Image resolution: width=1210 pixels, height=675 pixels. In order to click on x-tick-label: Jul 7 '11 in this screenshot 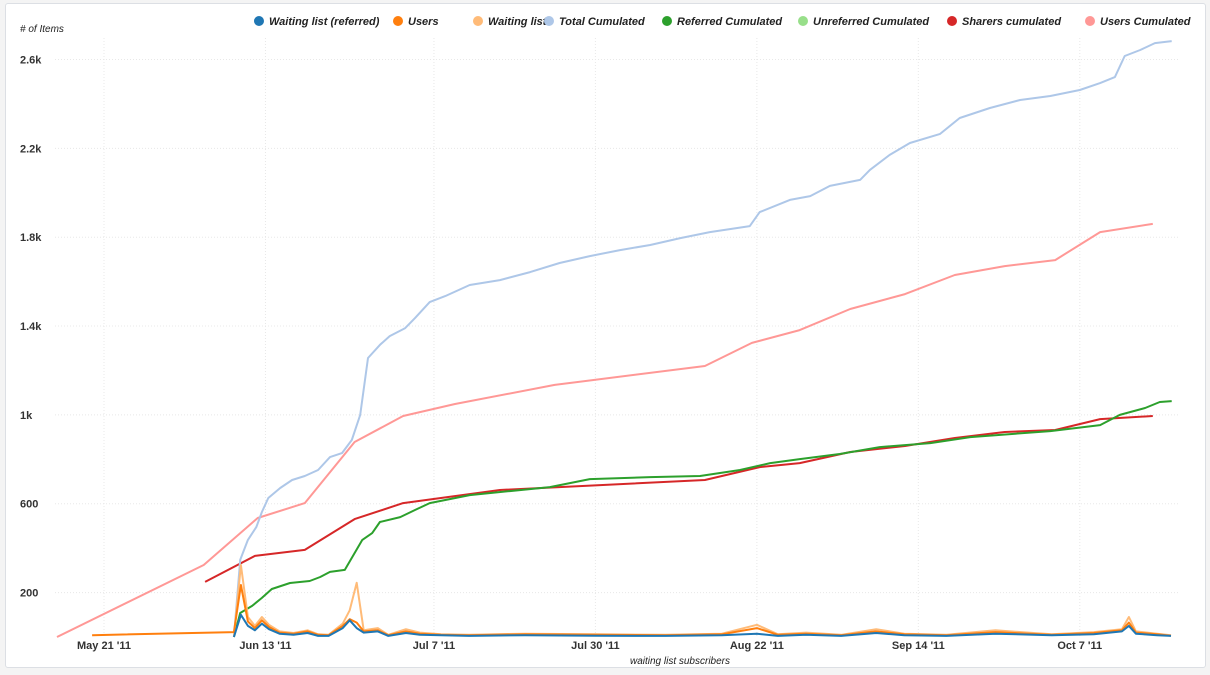, I will do `click(434, 646)`.